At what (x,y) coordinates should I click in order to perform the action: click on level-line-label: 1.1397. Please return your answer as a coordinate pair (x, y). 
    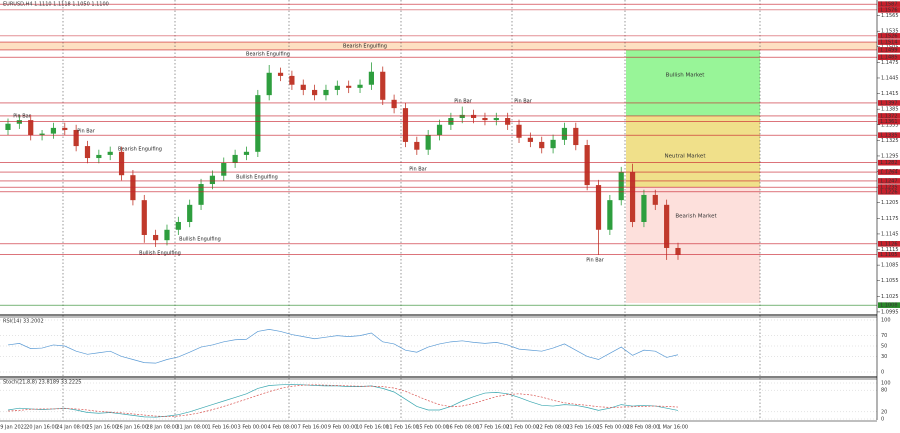
    Looking at the image, I should click on (889, 103).